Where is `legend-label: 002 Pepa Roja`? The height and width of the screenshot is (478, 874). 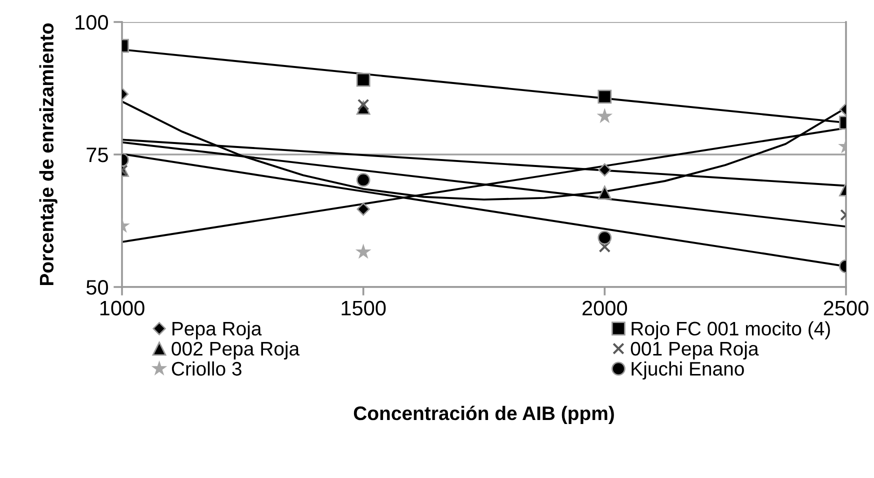
legend-label: 002 Pepa Roja is located at coordinates (236, 350).